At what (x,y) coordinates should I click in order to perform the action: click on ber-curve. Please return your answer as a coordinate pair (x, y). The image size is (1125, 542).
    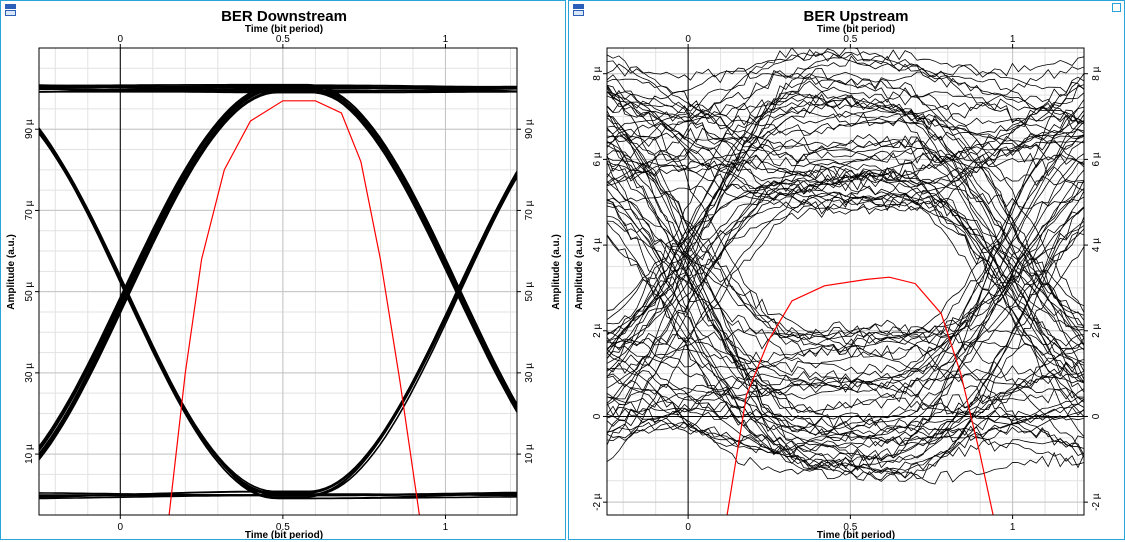
    Looking at the image, I should click on (860, 395).